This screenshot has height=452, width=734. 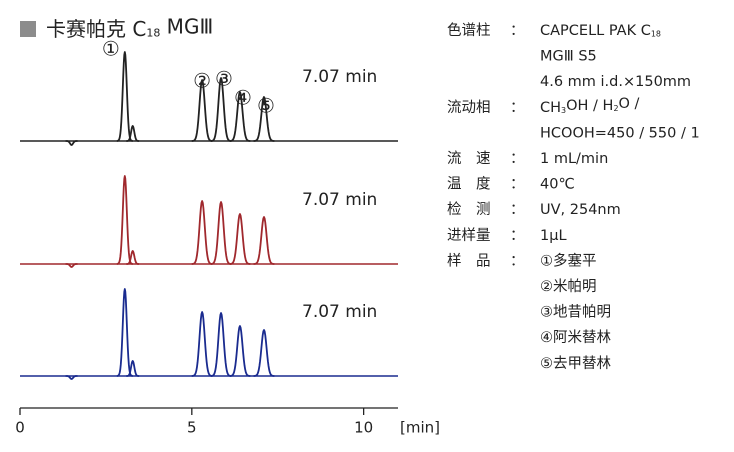 I want to click on text-run: 卡赛帕克 C, so click(x=96, y=29).